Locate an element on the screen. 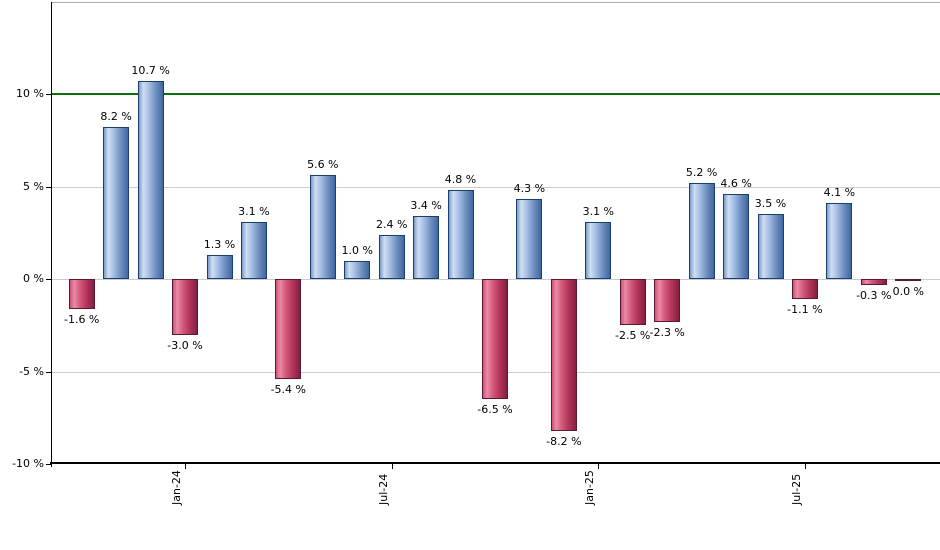  bar-value-label: 4.1 % is located at coordinates (839, 193).